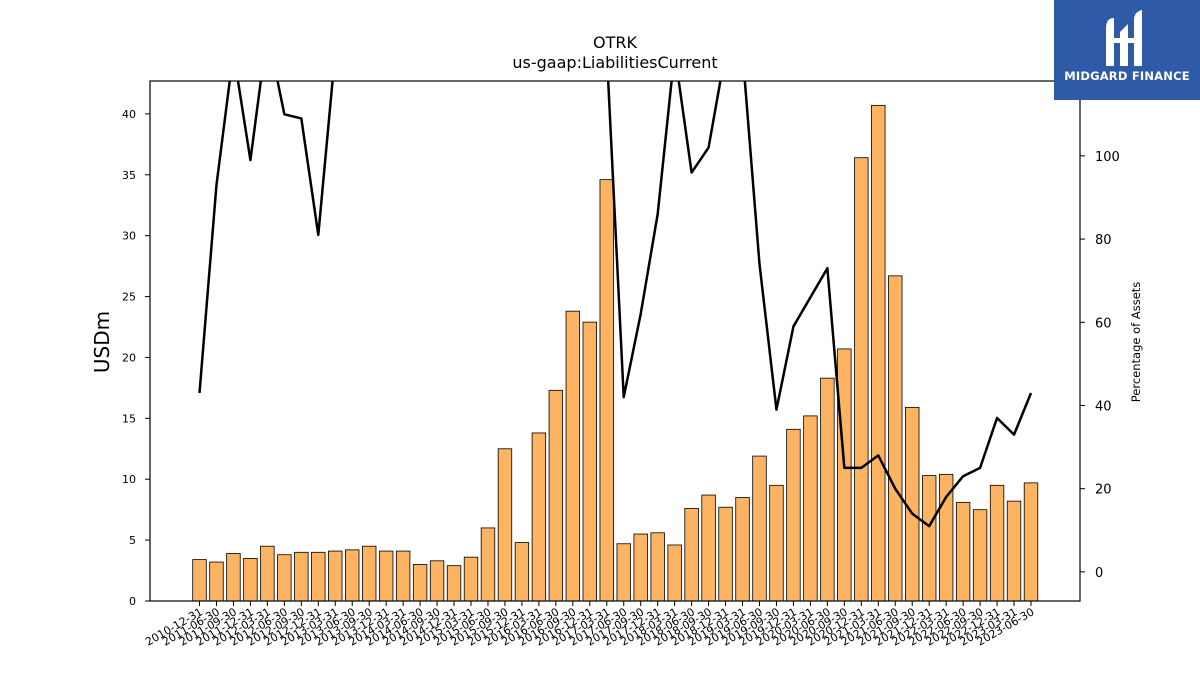 This screenshot has width=1200, height=675. Describe the element at coordinates (129, 114) in the screenshot. I see `y-tick-label: 40` at that location.